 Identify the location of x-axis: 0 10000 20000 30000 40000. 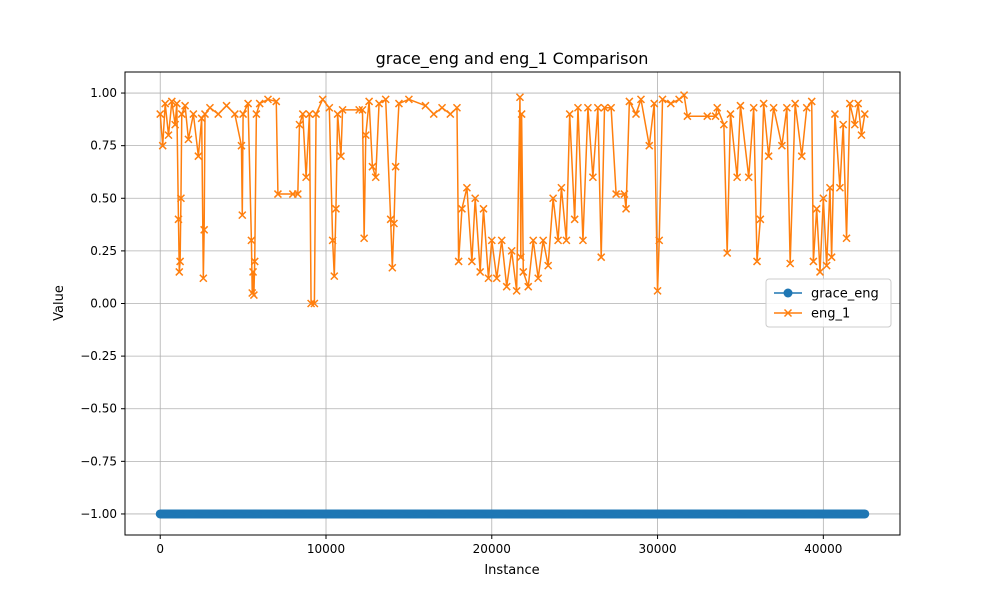
(499, 545).